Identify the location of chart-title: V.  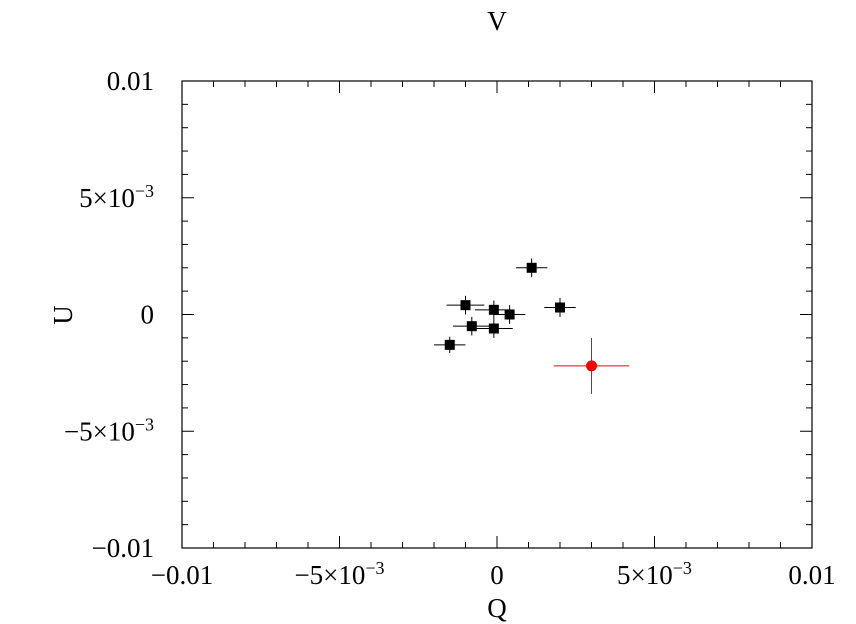
(497, 21).